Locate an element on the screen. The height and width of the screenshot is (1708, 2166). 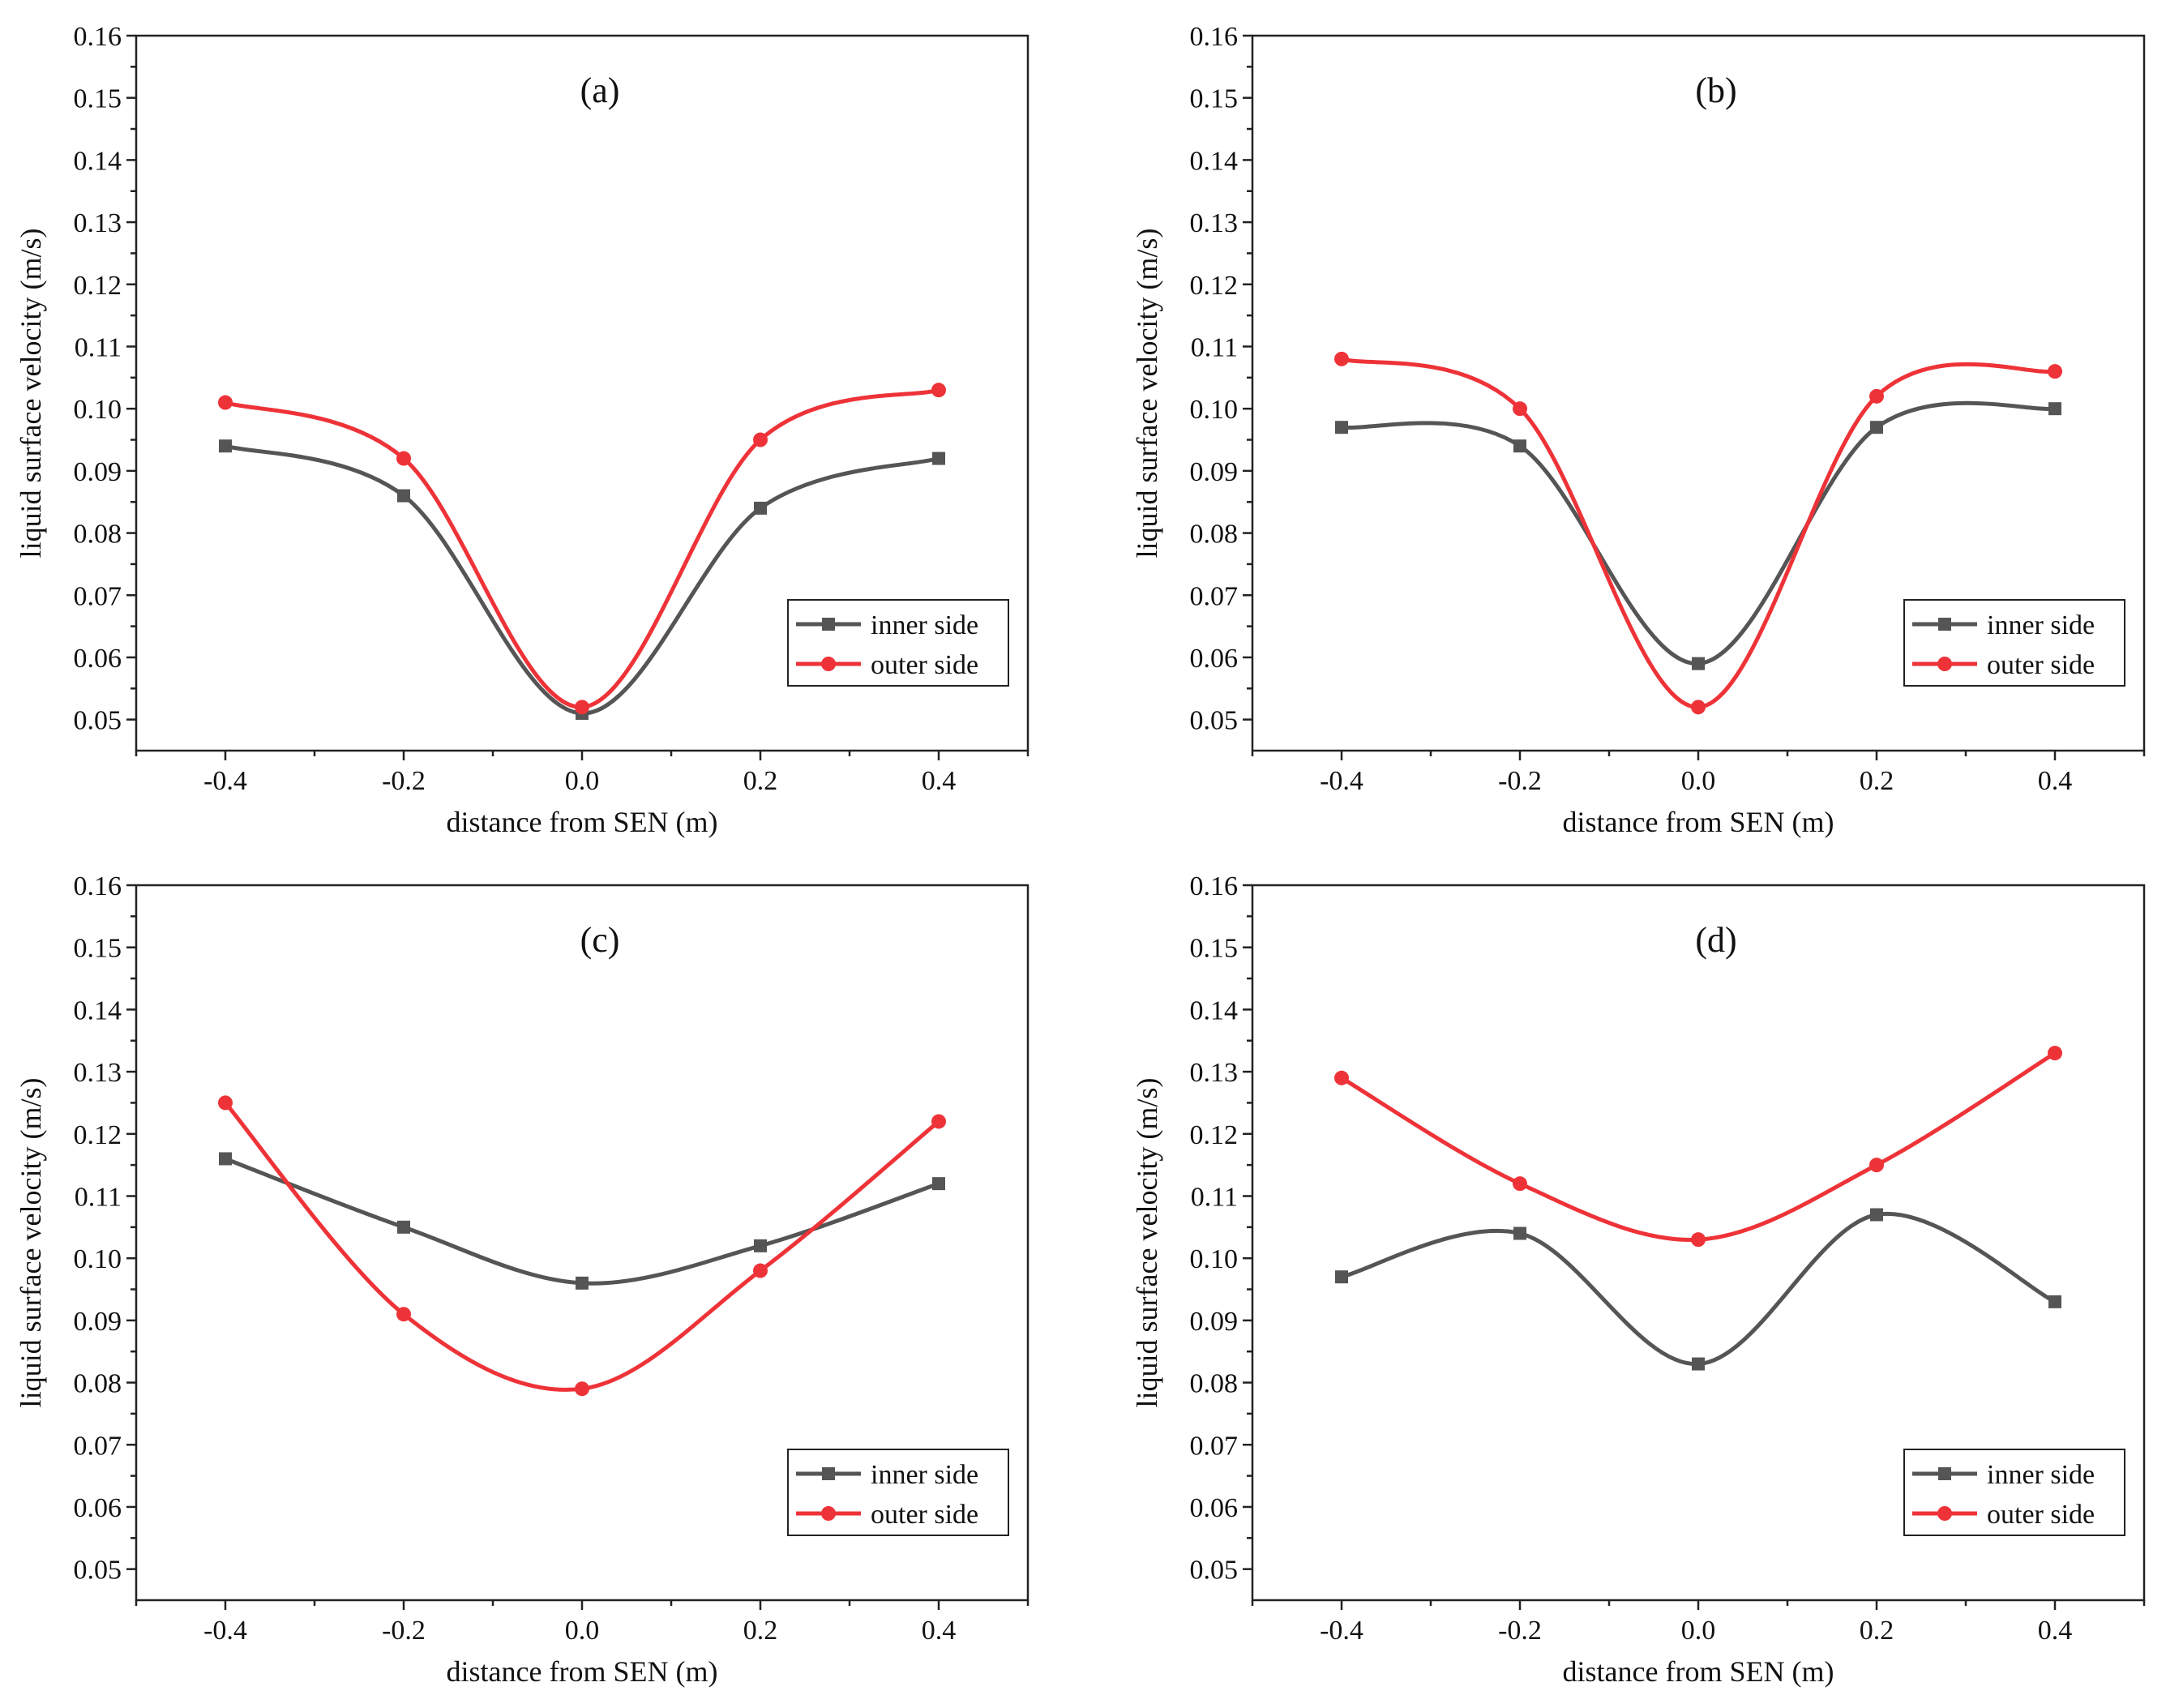
y-tick-label: 0.12 is located at coordinates (1214, 286).